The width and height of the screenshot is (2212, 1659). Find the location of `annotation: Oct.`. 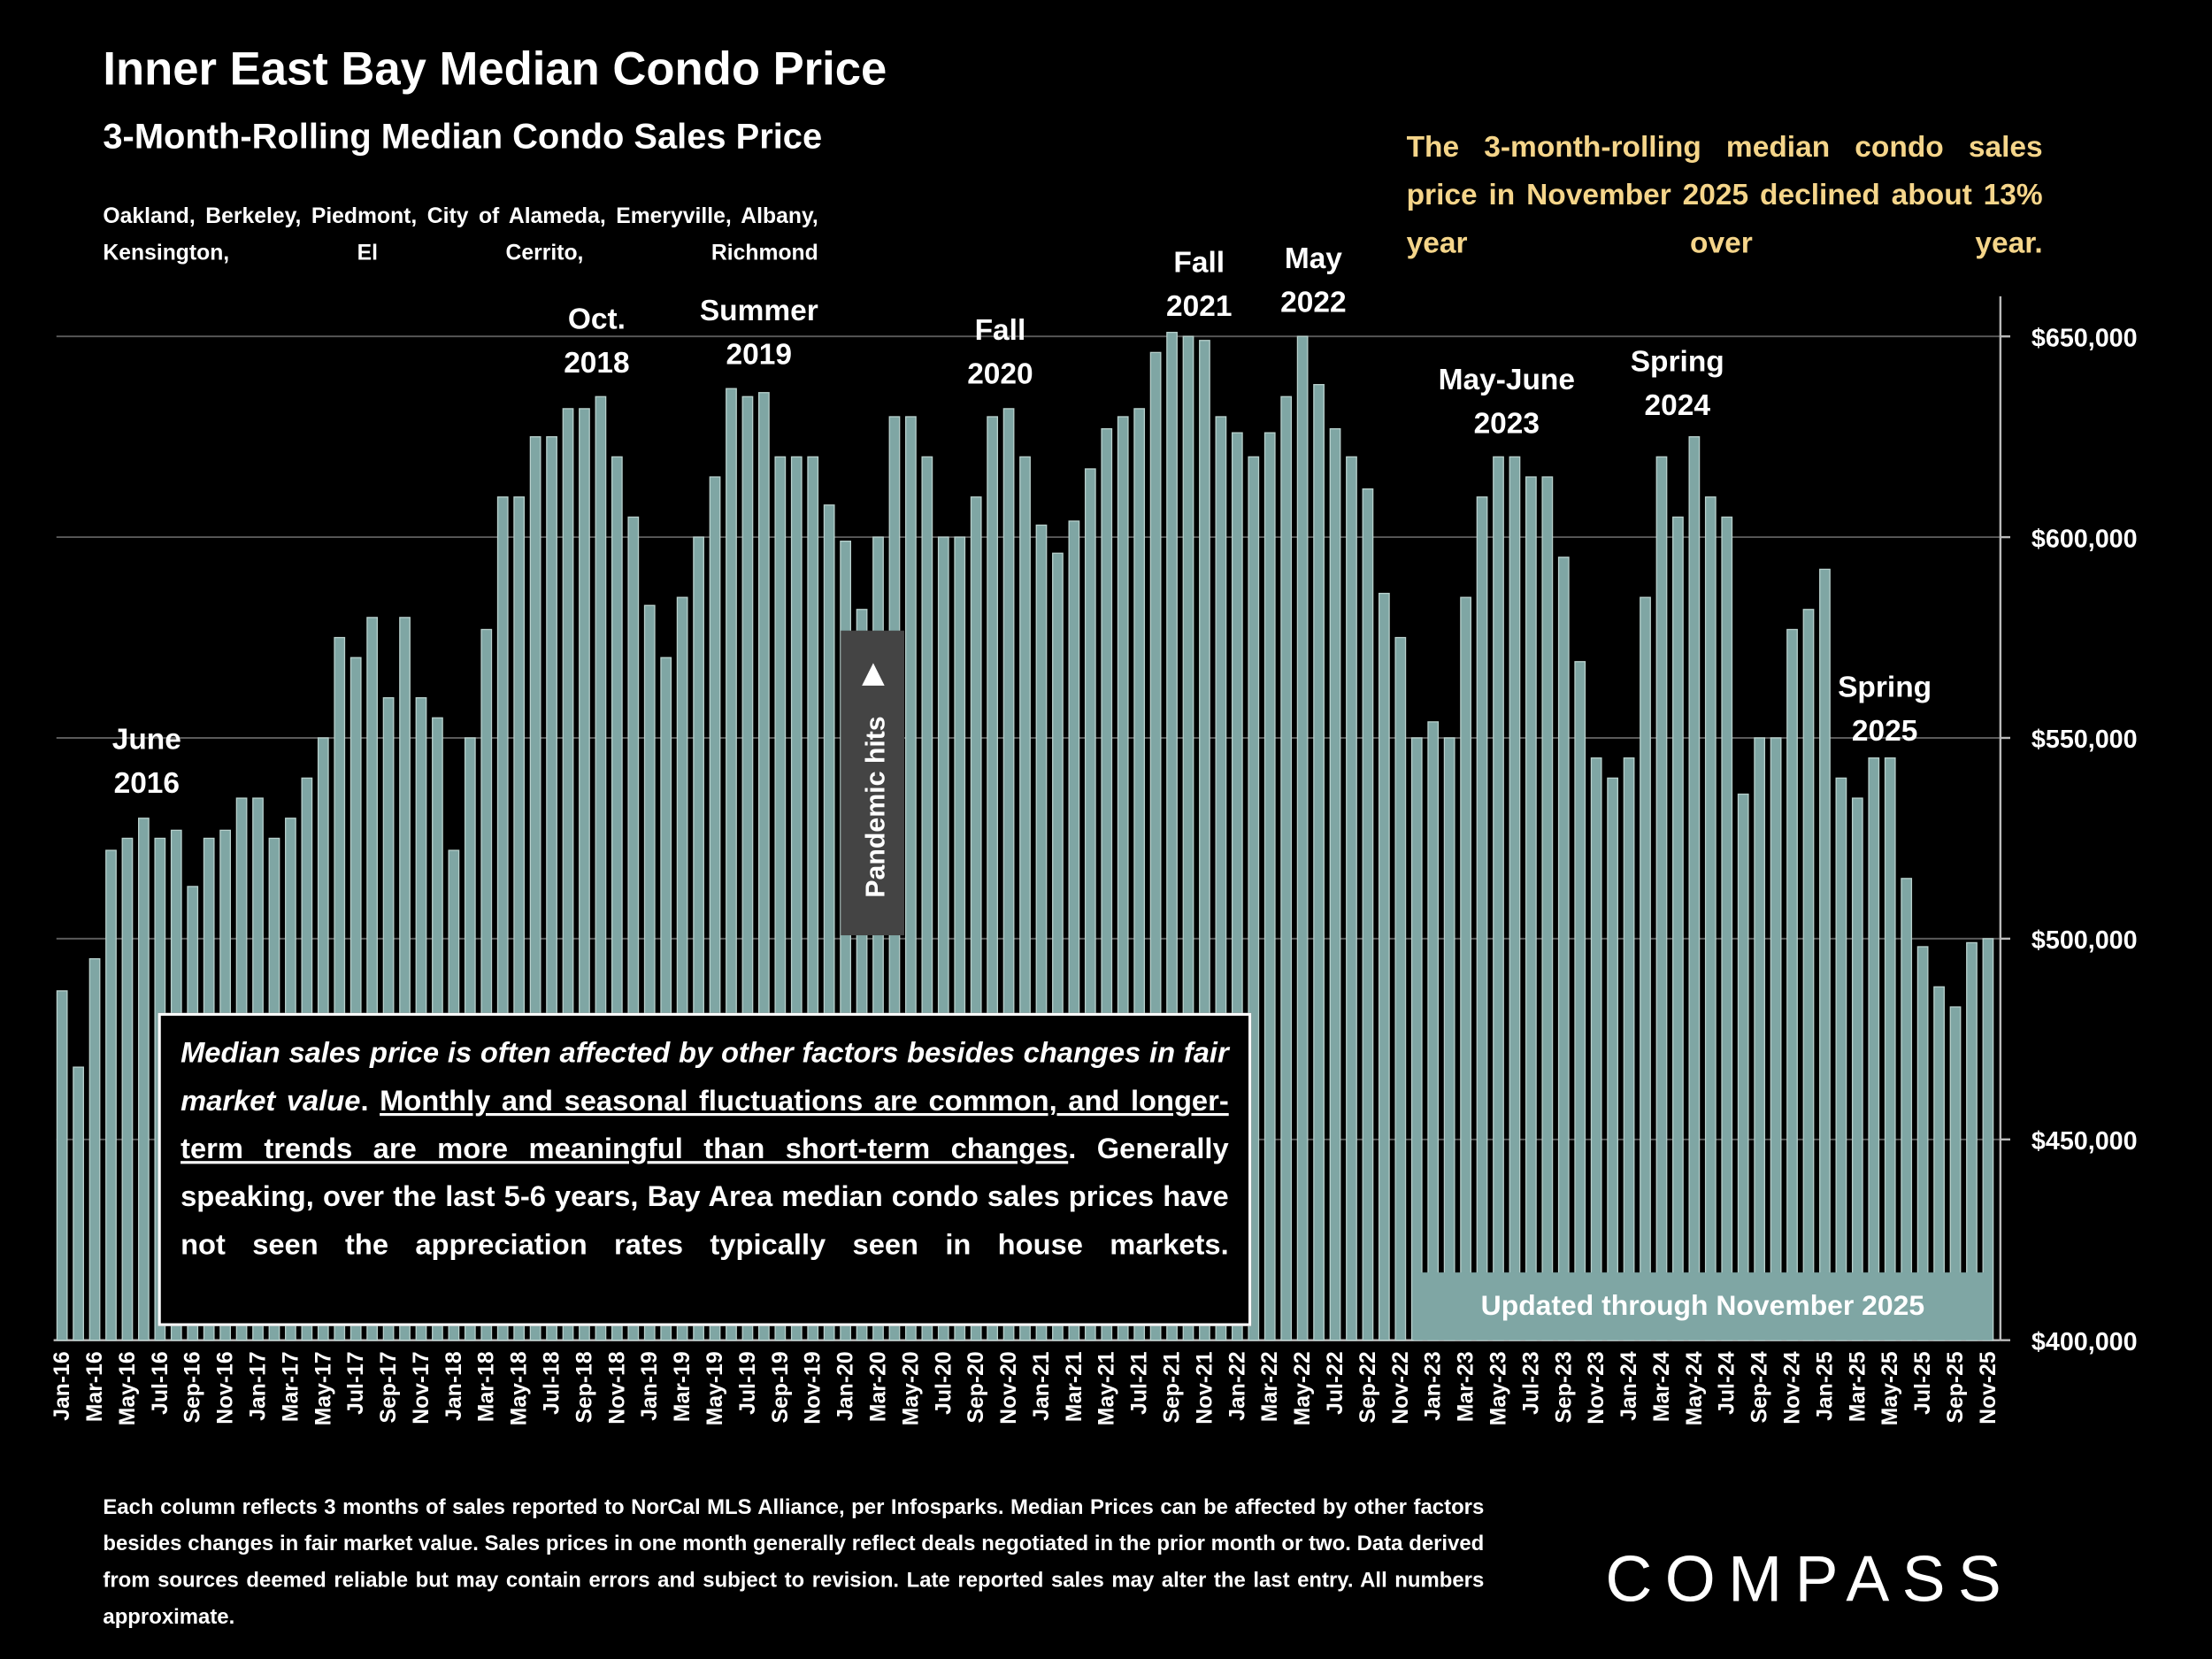

annotation: Oct. is located at coordinates (597, 319).